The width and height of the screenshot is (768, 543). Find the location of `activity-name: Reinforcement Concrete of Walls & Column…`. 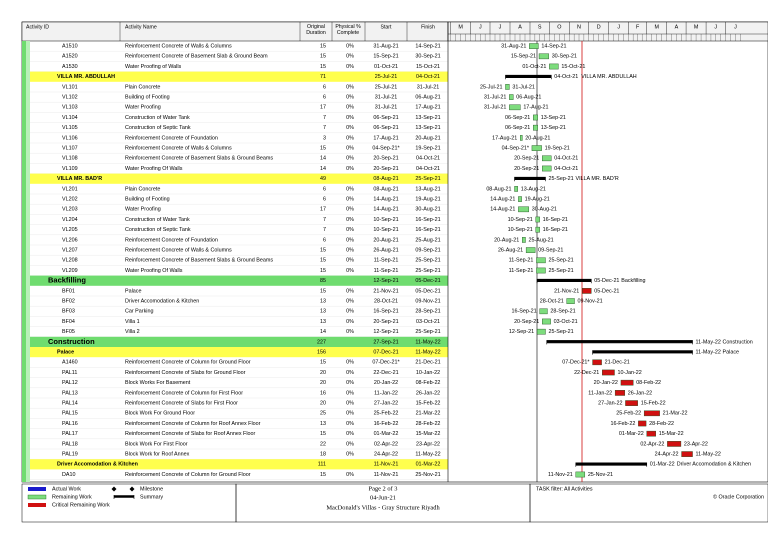

activity-name: Reinforcement Concrete of Walls & Column… is located at coordinates (178, 149).